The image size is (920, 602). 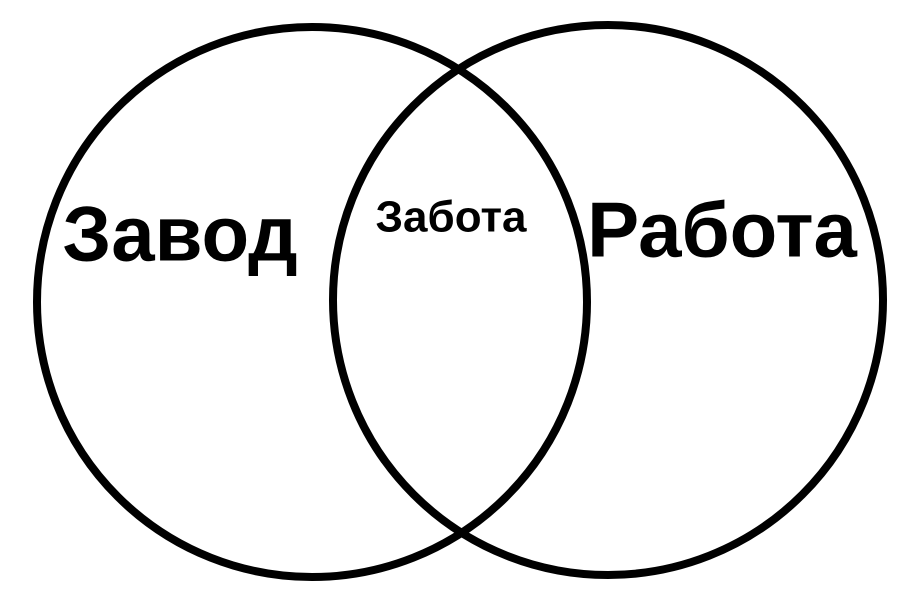 What do you see at coordinates (179, 234) in the screenshot?
I see `left-label: Завод` at bounding box center [179, 234].